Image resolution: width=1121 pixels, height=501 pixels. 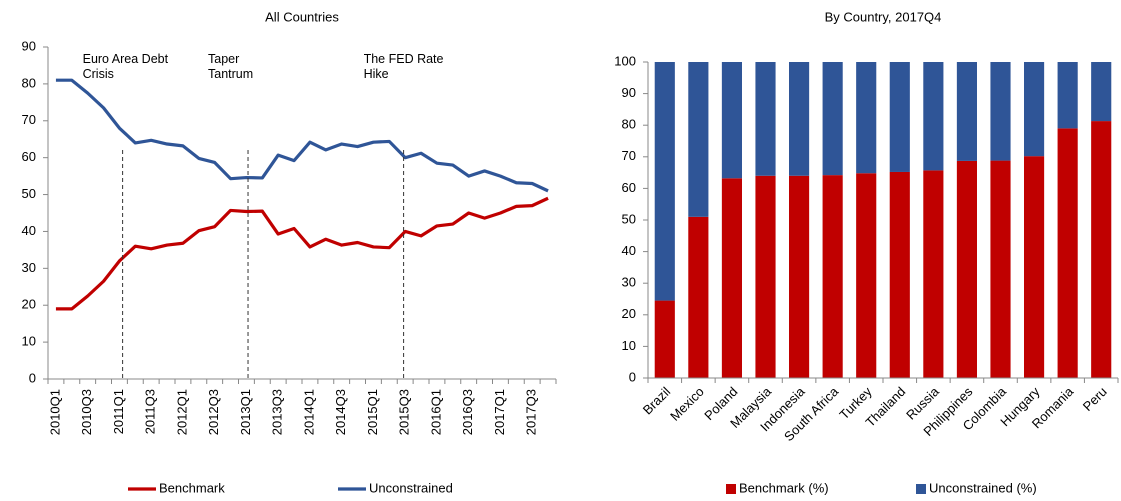 I want to click on annotation-box: Euro Area Debt Crisis, so click(x=125, y=66).